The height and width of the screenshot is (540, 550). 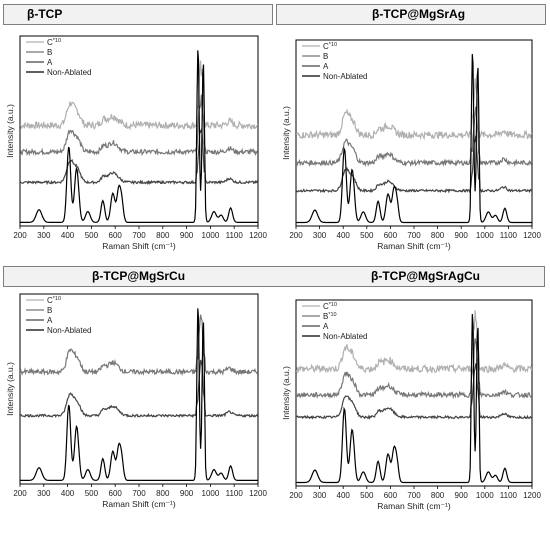 What do you see at coordinates (419, 14) in the screenshot?
I see `panel-title: β-TCP@MgSrAg` at bounding box center [419, 14].